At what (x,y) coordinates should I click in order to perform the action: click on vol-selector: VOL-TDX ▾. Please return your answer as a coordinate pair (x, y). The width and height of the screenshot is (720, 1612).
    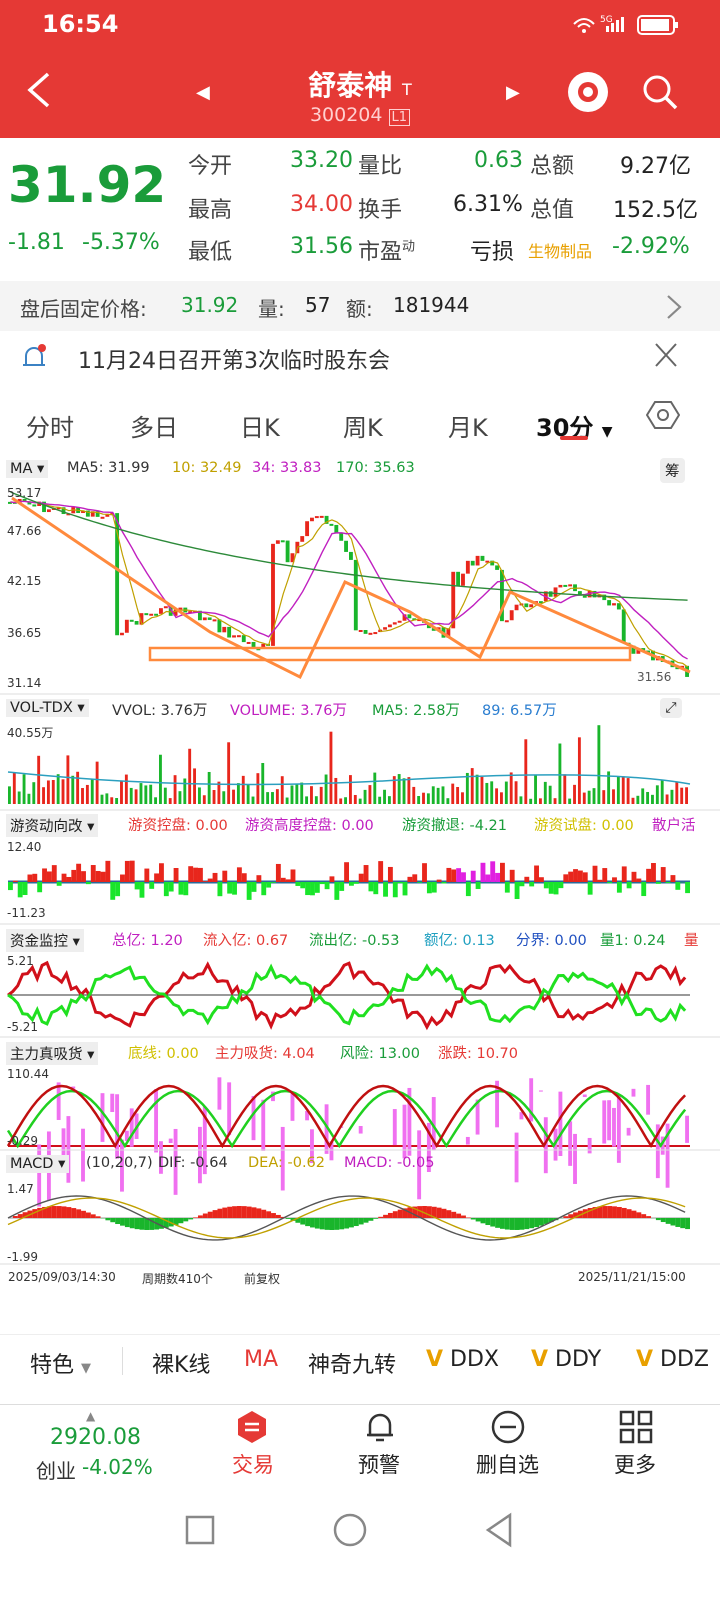
    Looking at the image, I should click on (47, 708).